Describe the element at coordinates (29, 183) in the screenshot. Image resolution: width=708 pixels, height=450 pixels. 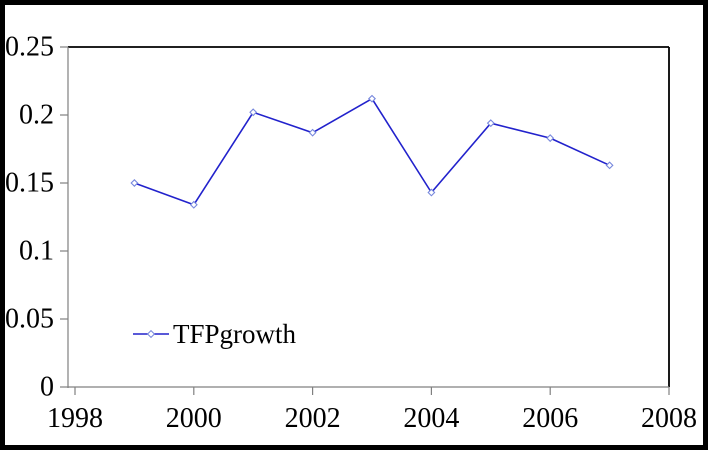
I see `y-tick-label: 0.15` at that location.